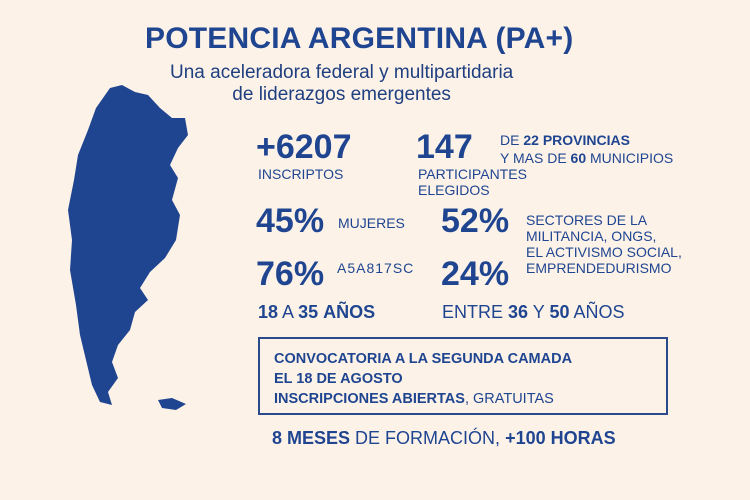 The image size is (750, 500). What do you see at coordinates (591, 236) in the screenshot?
I see `t: MILITANCIA, ONGS,` at bounding box center [591, 236].